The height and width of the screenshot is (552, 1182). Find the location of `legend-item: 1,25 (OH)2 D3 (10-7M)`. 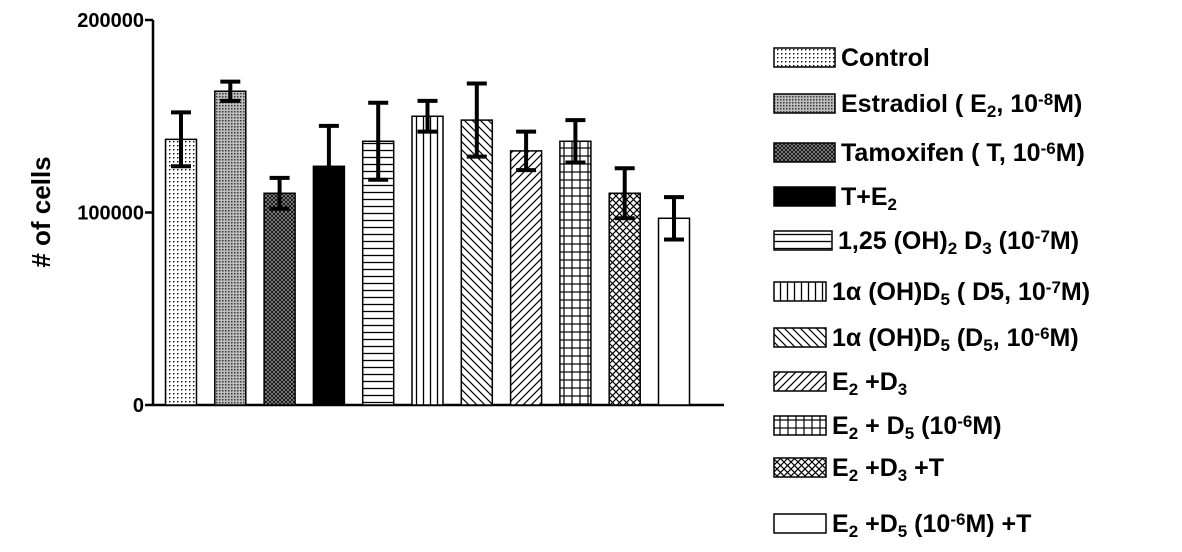

legend-item: 1,25 (OH)2 D3 (10-7M) is located at coordinates (926, 242).